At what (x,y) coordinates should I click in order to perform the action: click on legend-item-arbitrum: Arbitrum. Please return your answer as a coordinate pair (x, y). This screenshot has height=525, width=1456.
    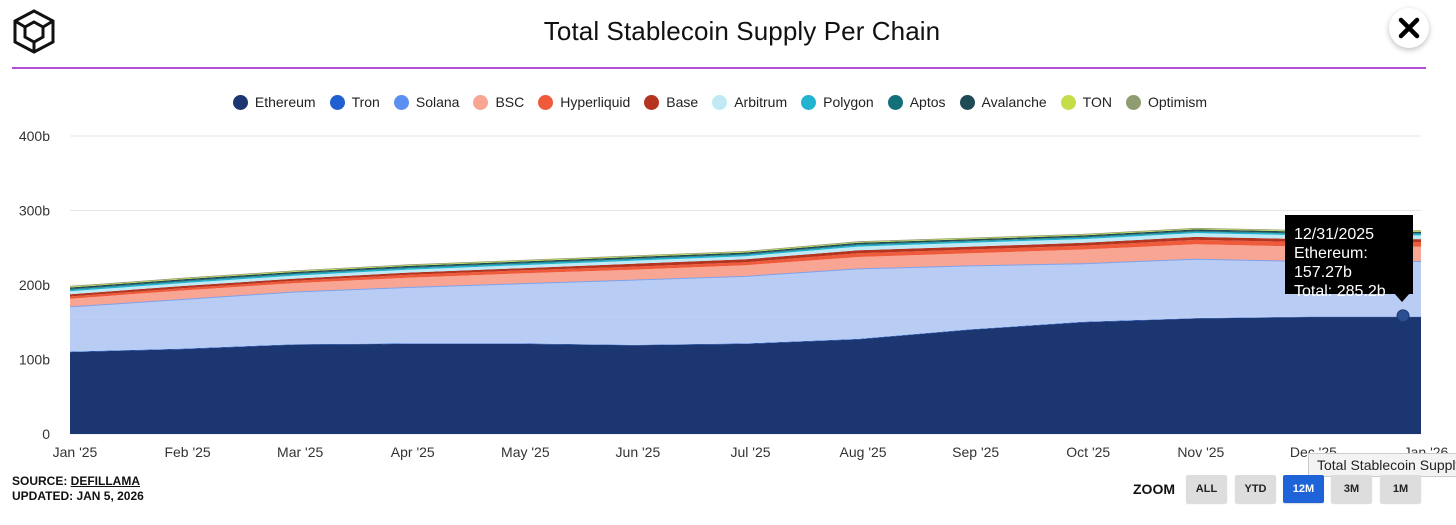
    Looking at the image, I should click on (749, 102).